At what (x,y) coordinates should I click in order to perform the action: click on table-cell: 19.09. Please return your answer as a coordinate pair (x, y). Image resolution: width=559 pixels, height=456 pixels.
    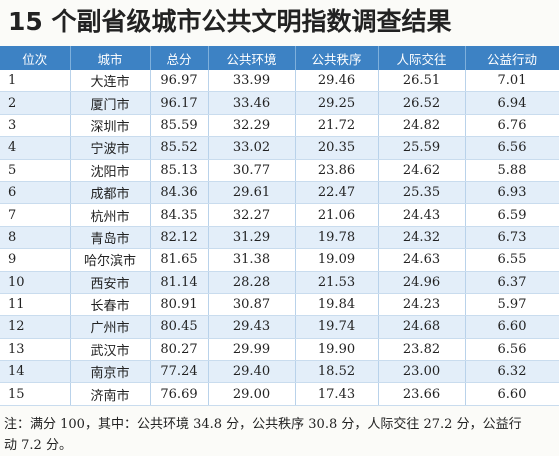
    Looking at the image, I should click on (337, 260).